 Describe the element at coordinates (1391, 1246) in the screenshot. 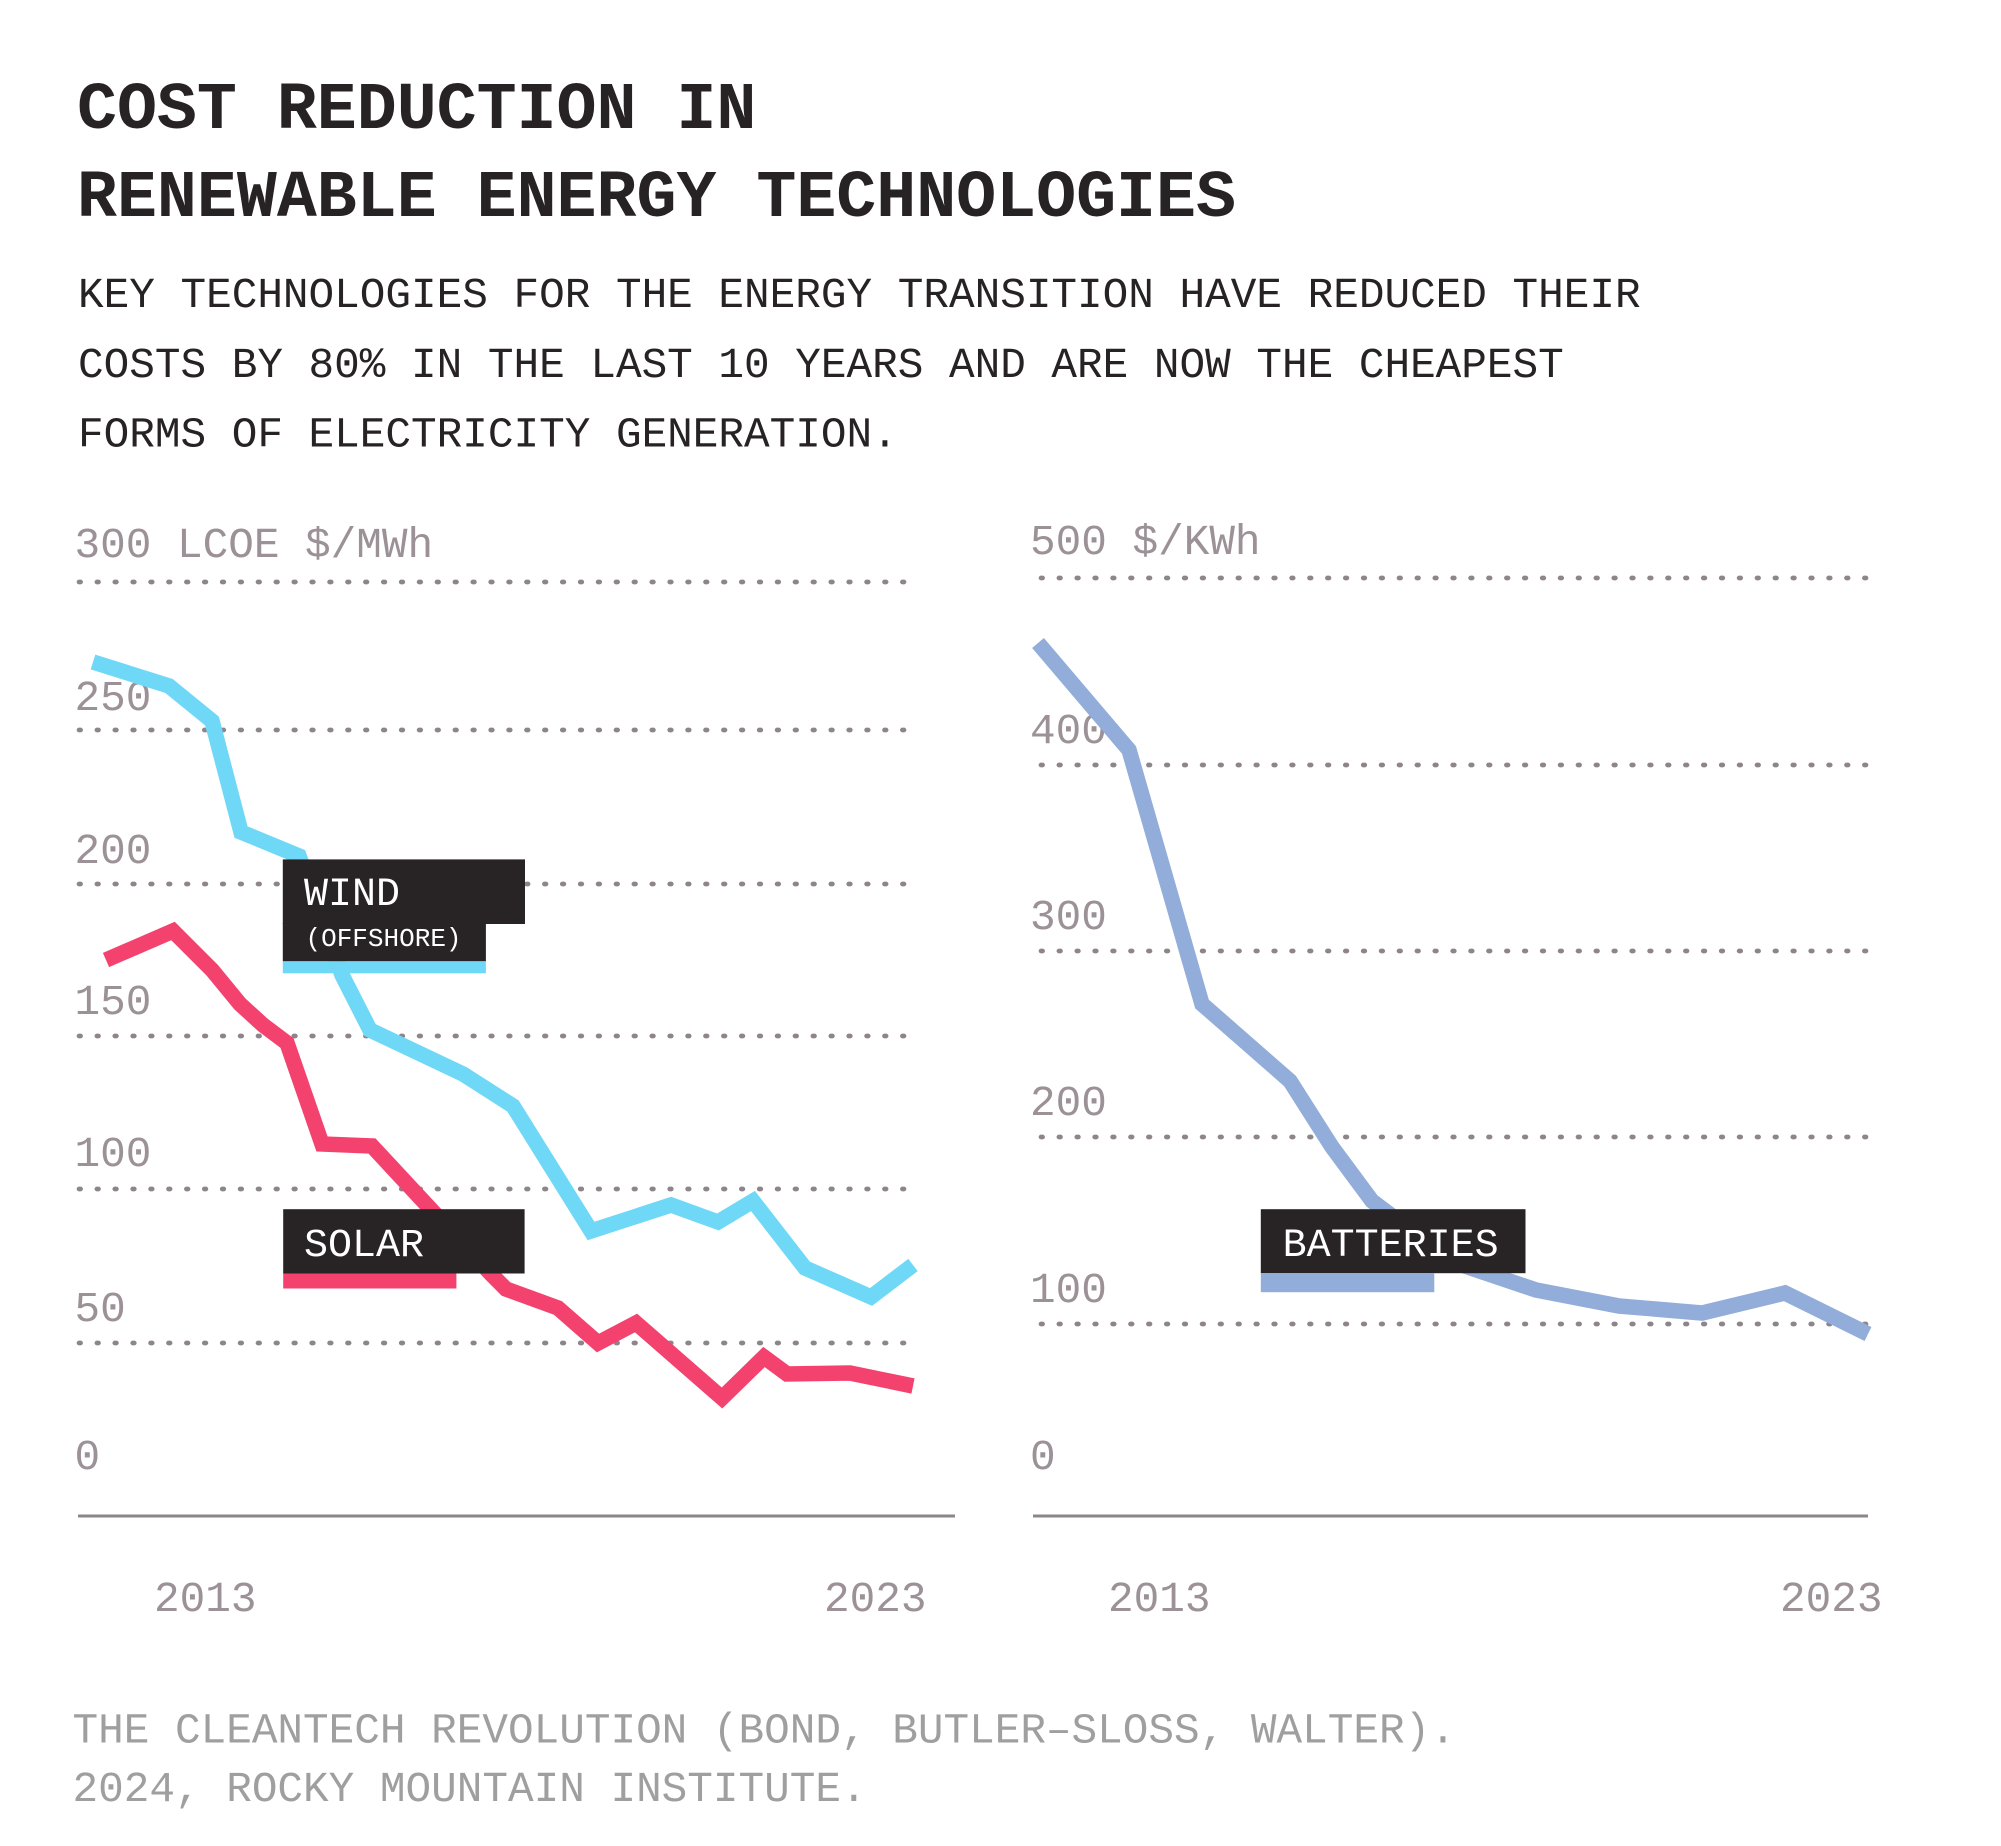

I see `svg-text: BATTERIES` at that location.